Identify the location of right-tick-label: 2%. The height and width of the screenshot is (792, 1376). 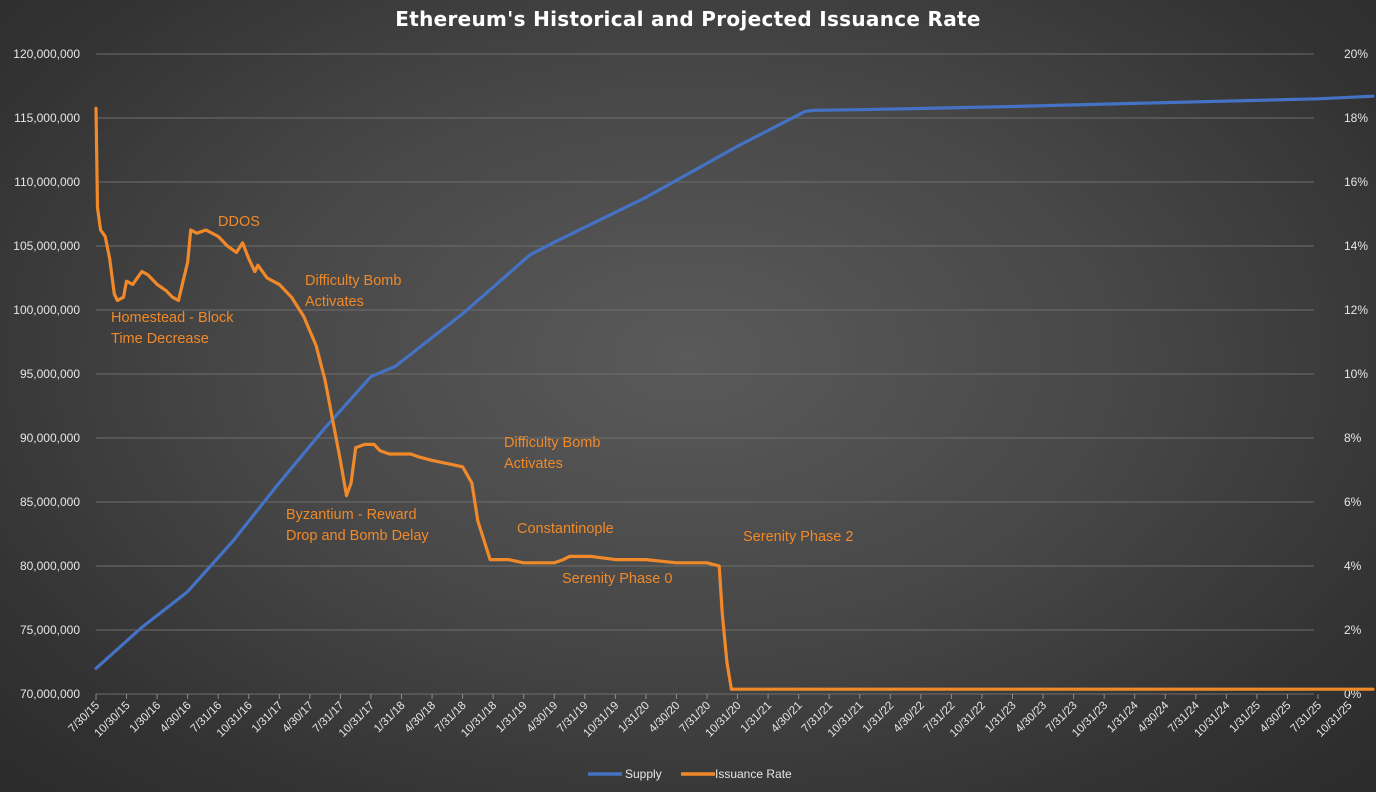
(1353, 630).